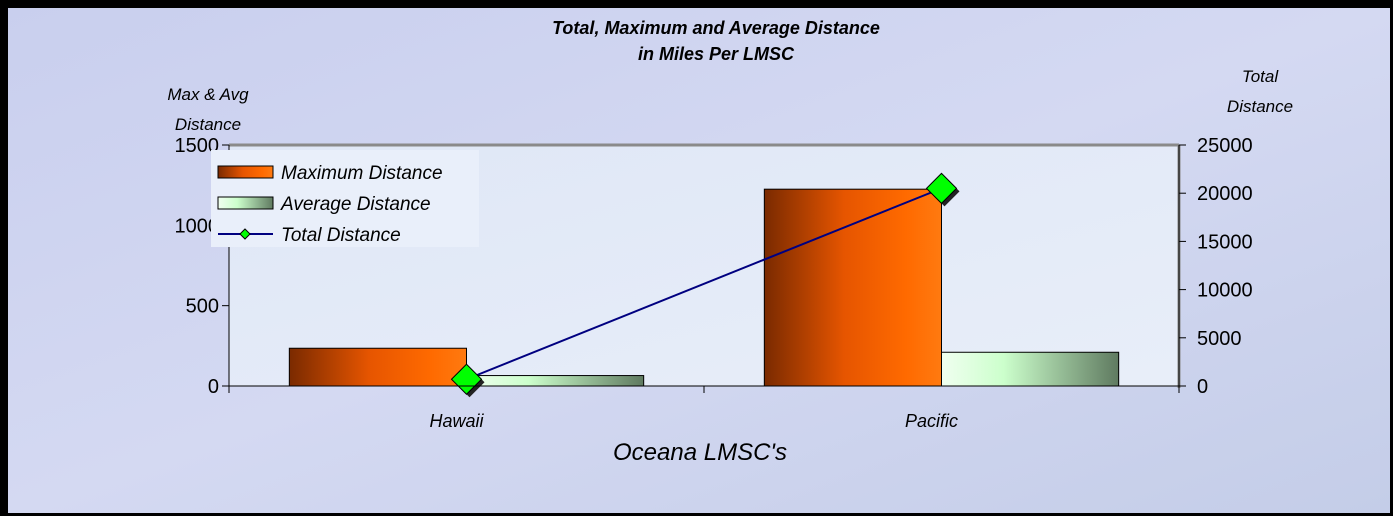 Image resolution: width=1393 pixels, height=516 pixels. Describe the element at coordinates (1260, 91) in the screenshot. I see `y2-axis-title: Total Distance` at that location.